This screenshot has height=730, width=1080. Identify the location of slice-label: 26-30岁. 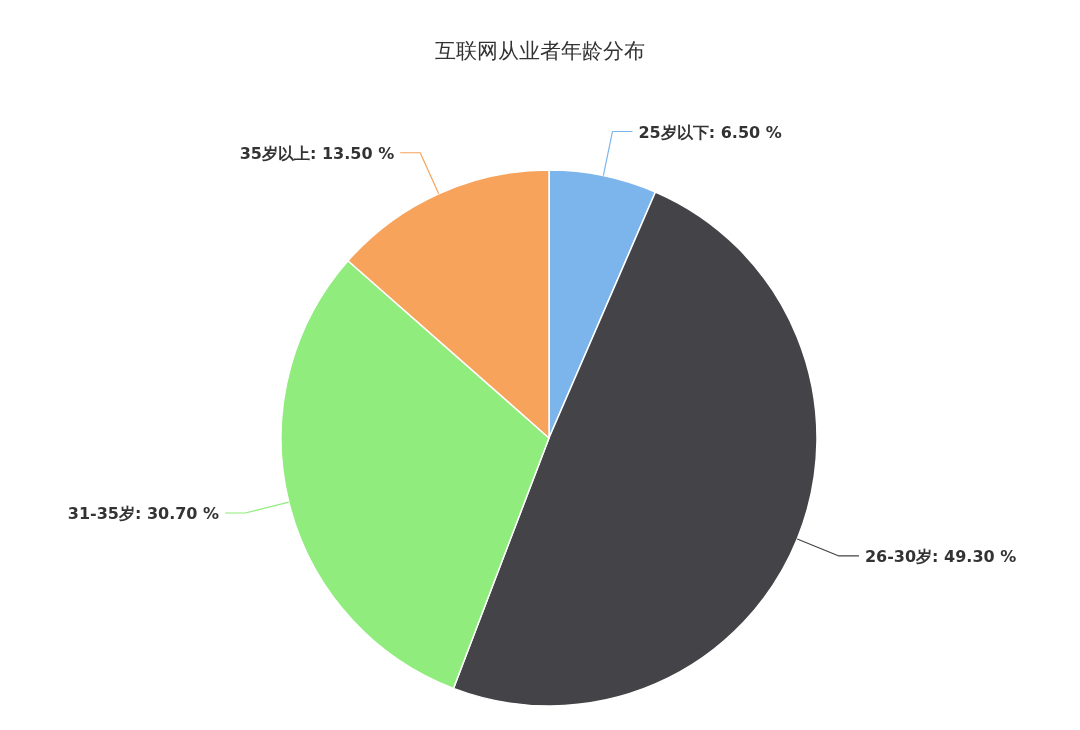
(898, 556).